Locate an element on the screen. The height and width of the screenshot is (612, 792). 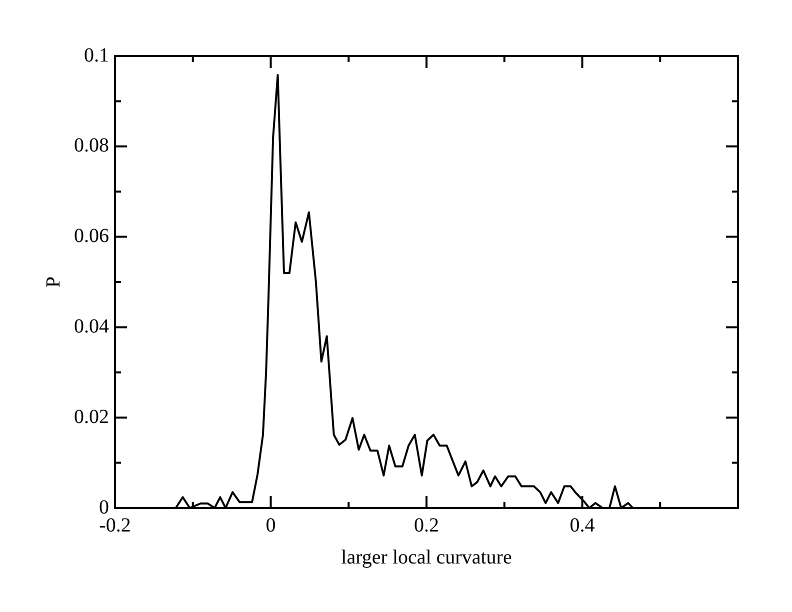
y-tick-label: 0.02 is located at coordinates (91, 417).